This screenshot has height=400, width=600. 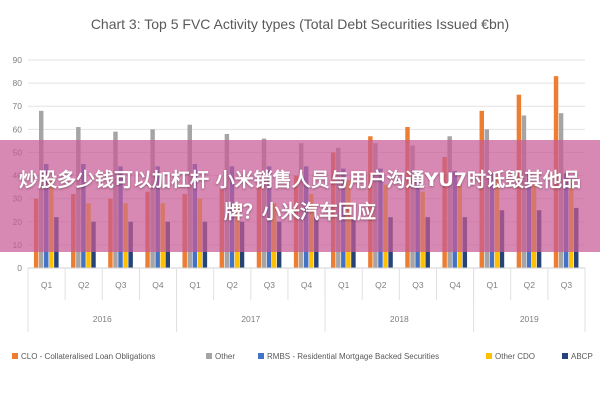 I want to click on overlay-banner-text: 炒股多少钱可以加杠杆 小米销售人员与用户沟通YU7时诋毁其他品牌？小米汽车回应, so click(x=300, y=196).